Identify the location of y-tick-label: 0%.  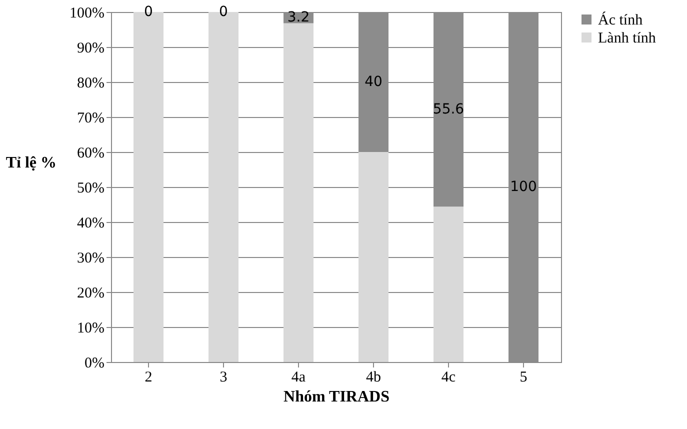
(94, 364).